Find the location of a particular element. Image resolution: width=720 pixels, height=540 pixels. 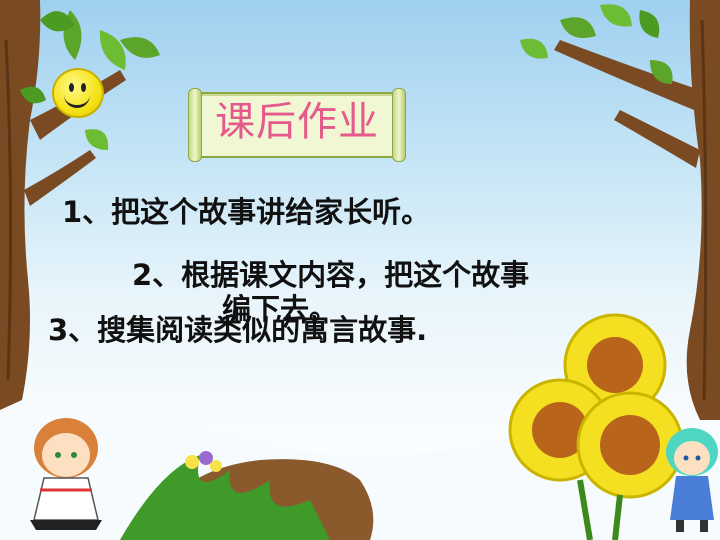

smiley-face-icon is located at coordinates (78, 93).